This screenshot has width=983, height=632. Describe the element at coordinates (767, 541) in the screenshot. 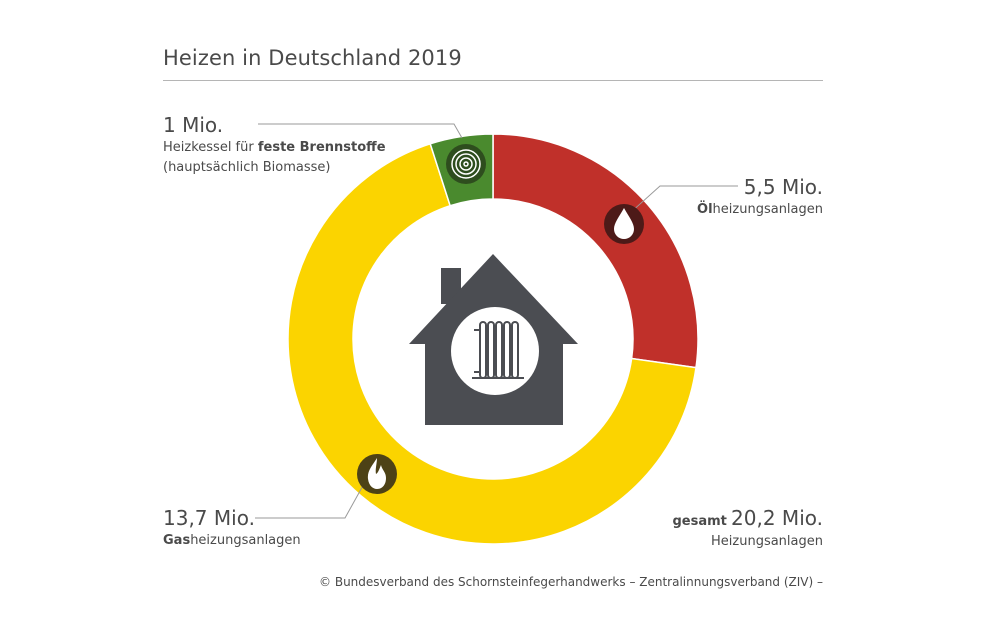

I see `total-label: Heizungsanlagen` at that location.